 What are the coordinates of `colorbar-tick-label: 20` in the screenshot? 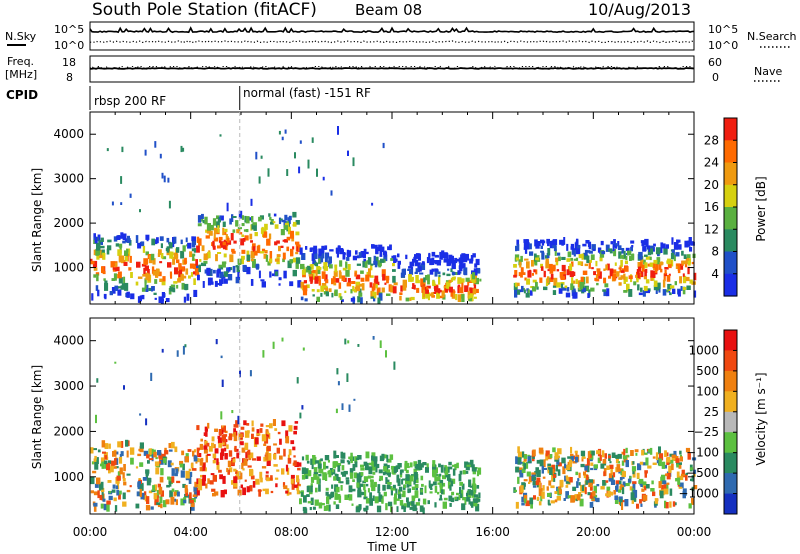 It's located at (711, 185).